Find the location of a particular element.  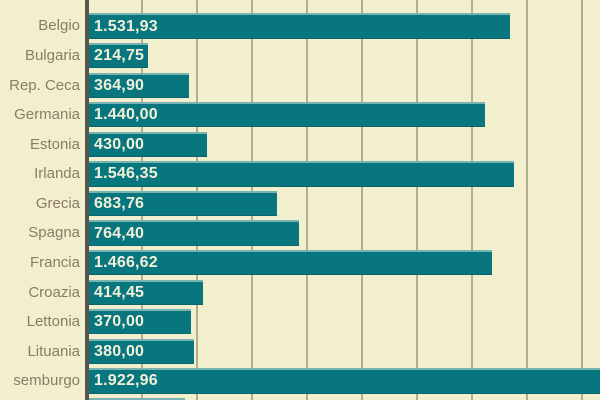

bar-value: 683,76 is located at coordinates (119, 203).